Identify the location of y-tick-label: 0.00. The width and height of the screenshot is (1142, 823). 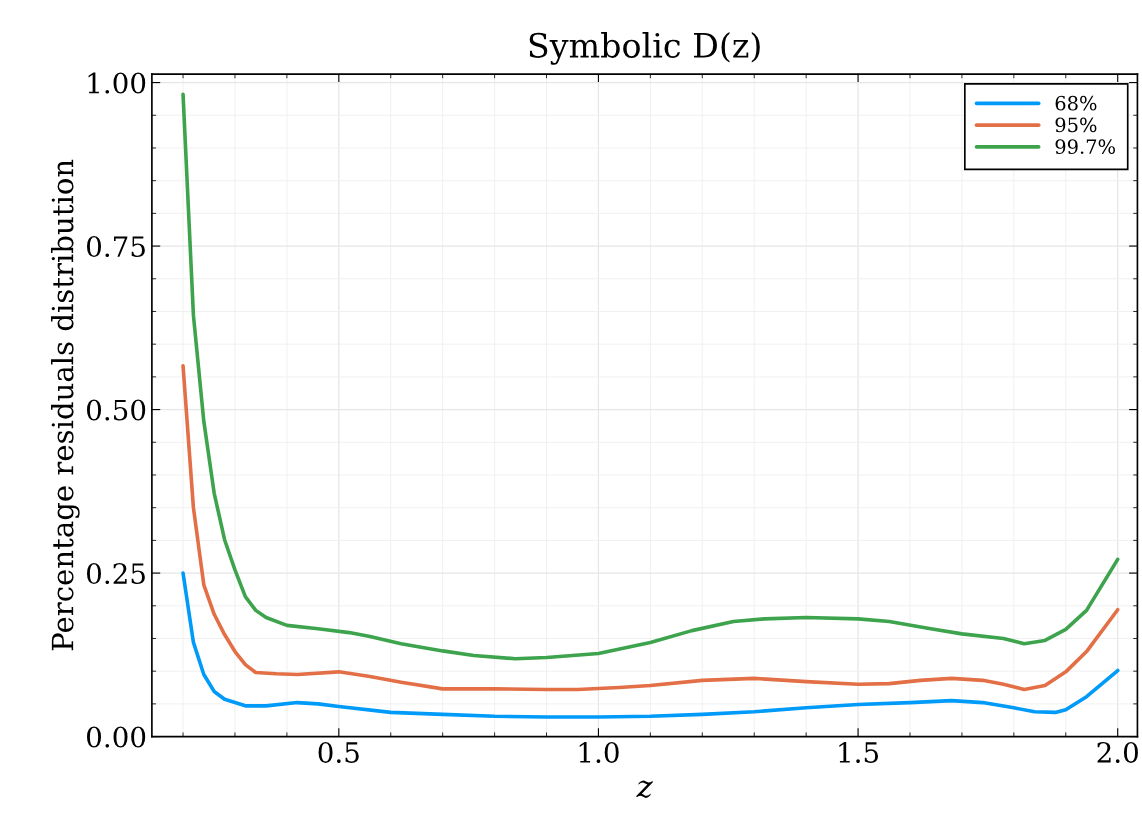
(116, 737).